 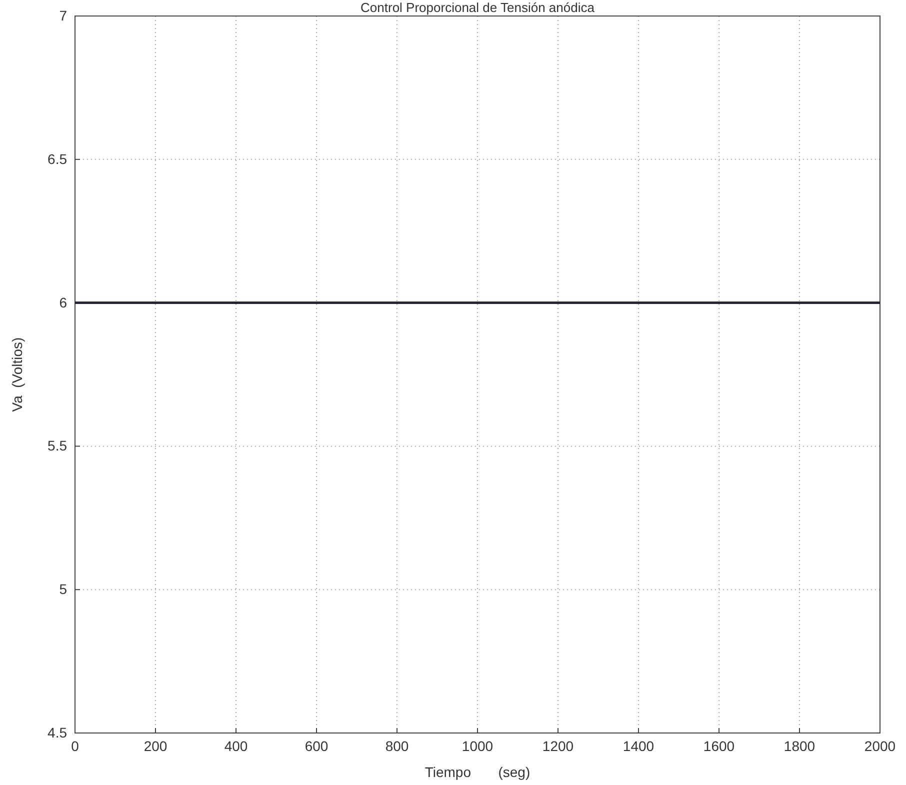 What do you see at coordinates (478, 746) in the screenshot?
I see `x-tick-label: 1000` at bounding box center [478, 746].